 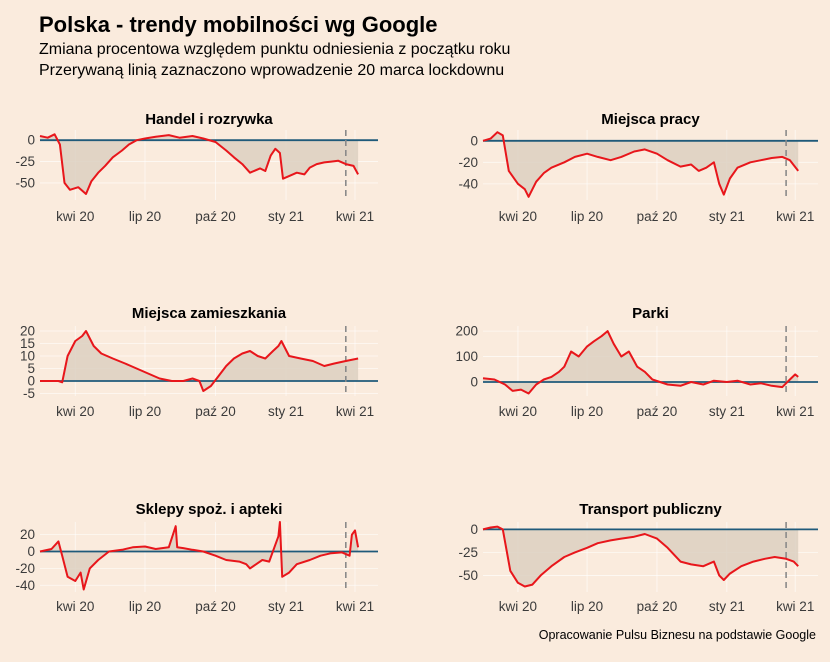 What do you see at coordinates (650, 509) in the screenshot?
I see `panel-title: Transport publiczny` at bounding box center [650, 509].